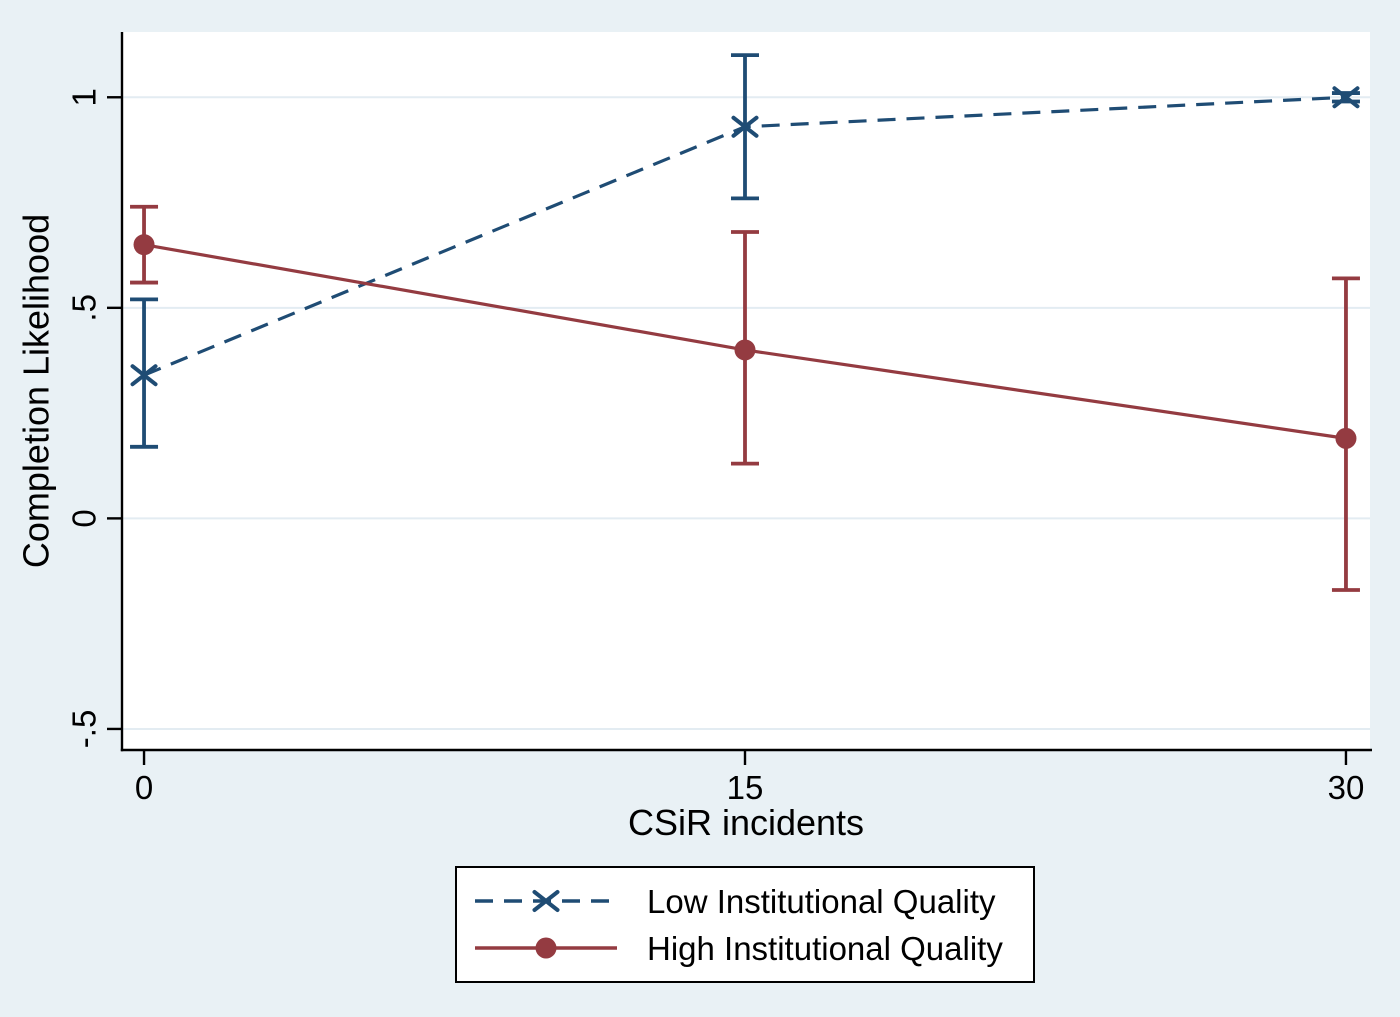 This screenshot has height=1017, width=1400. I want to click on legend-item-low: Low Institutional Quality, so click(752, 901).